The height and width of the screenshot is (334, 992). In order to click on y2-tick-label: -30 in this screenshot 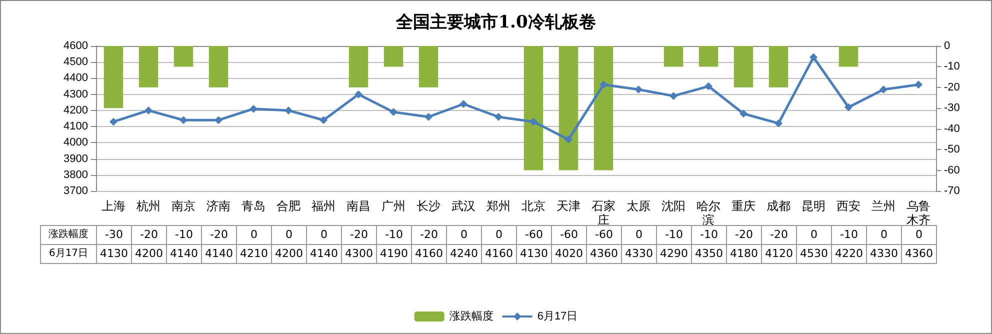, I will do `click(952, 108)`.